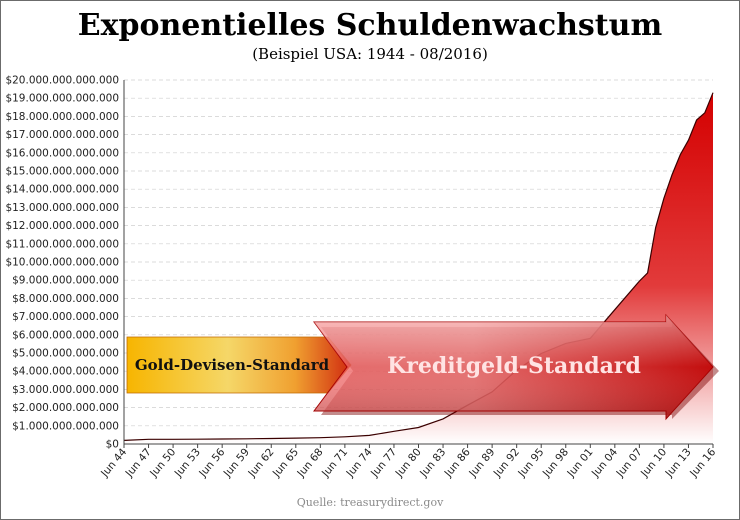  I want to click on y-tick-label: $12.000.000.000.000, so click(62, 226).